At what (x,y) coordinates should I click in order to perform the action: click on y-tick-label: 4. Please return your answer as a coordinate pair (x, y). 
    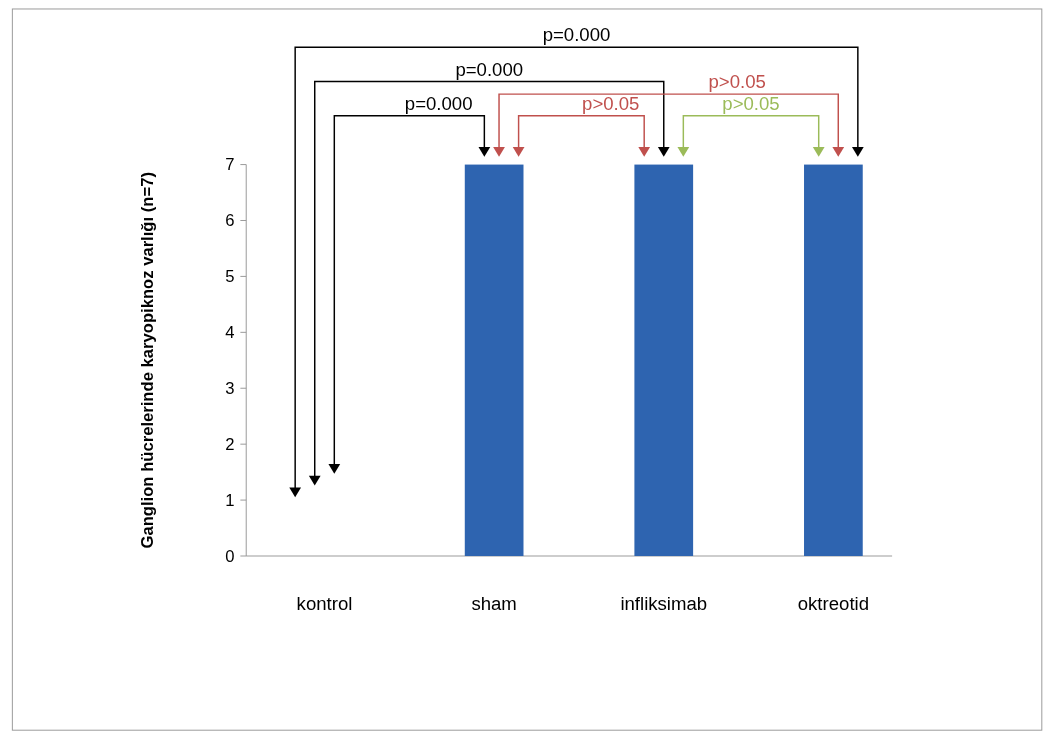
    Looking at the image, I should click on (230, 333).